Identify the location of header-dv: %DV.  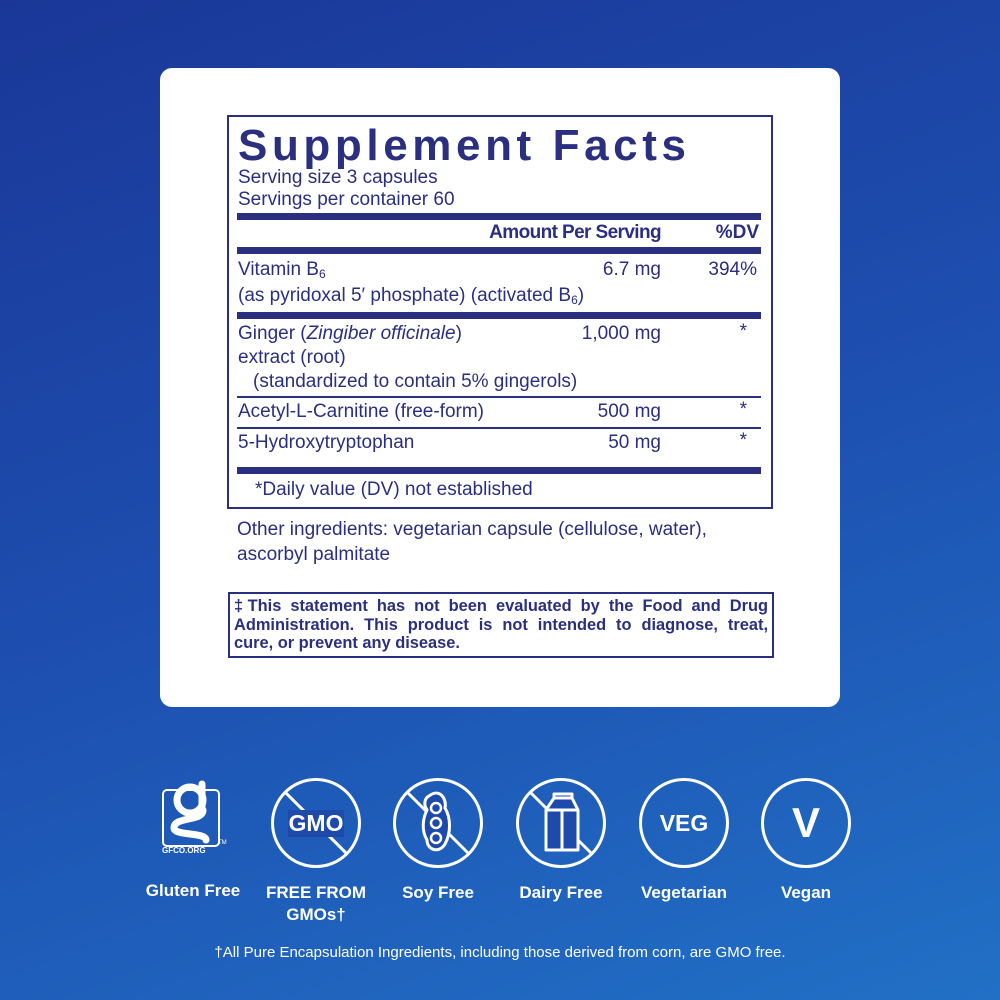
(737, 232).